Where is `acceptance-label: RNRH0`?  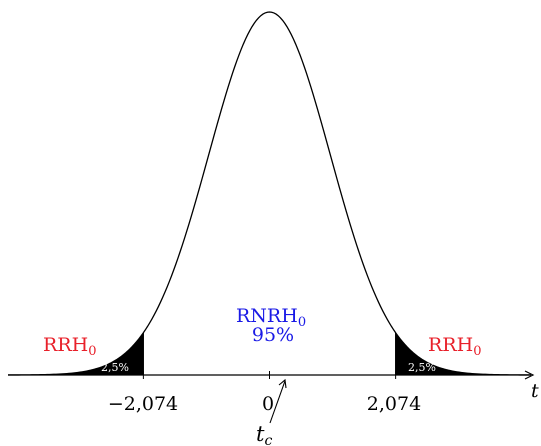 acceptance-label: RNRH0 is located at coordinates (271, 317).